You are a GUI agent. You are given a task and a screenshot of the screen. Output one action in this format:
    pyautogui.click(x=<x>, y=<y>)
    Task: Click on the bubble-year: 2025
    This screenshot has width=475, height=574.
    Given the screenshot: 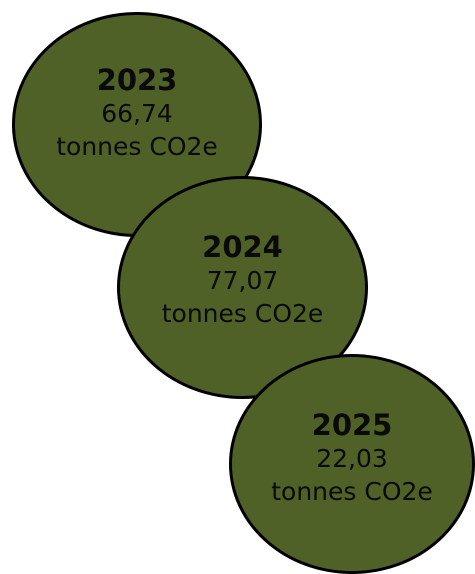 What is the action you would take?
    pyautogui.click(x=352, y=425)
    